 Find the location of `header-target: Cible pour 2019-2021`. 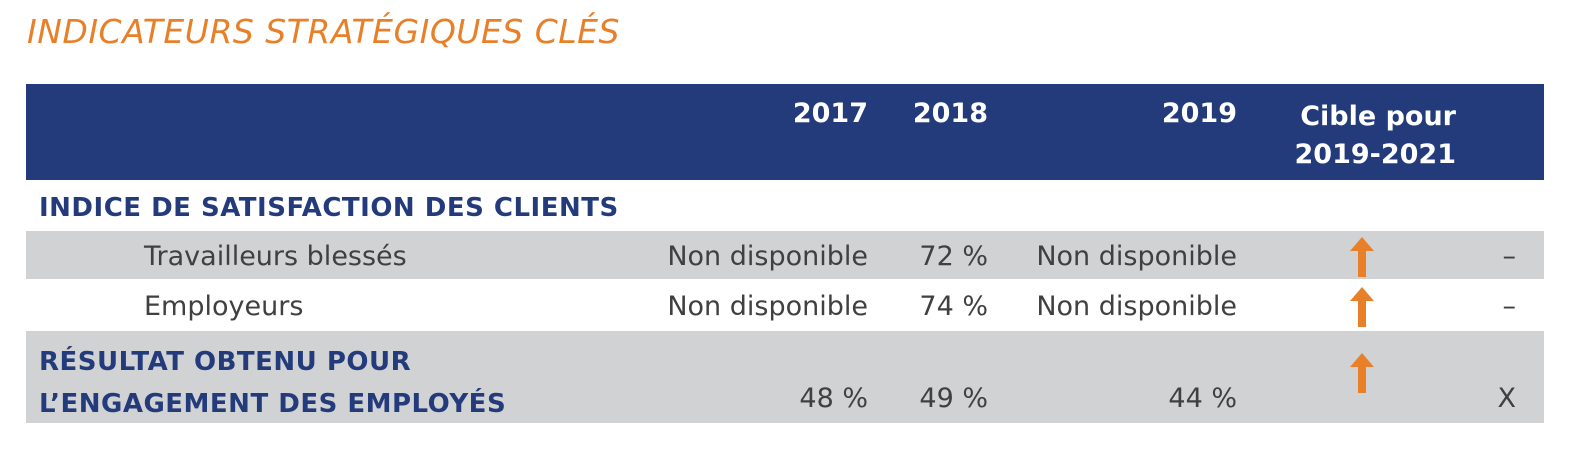

header-target: Cible pour 2019-2021 is located at coordinates (1376, 136).